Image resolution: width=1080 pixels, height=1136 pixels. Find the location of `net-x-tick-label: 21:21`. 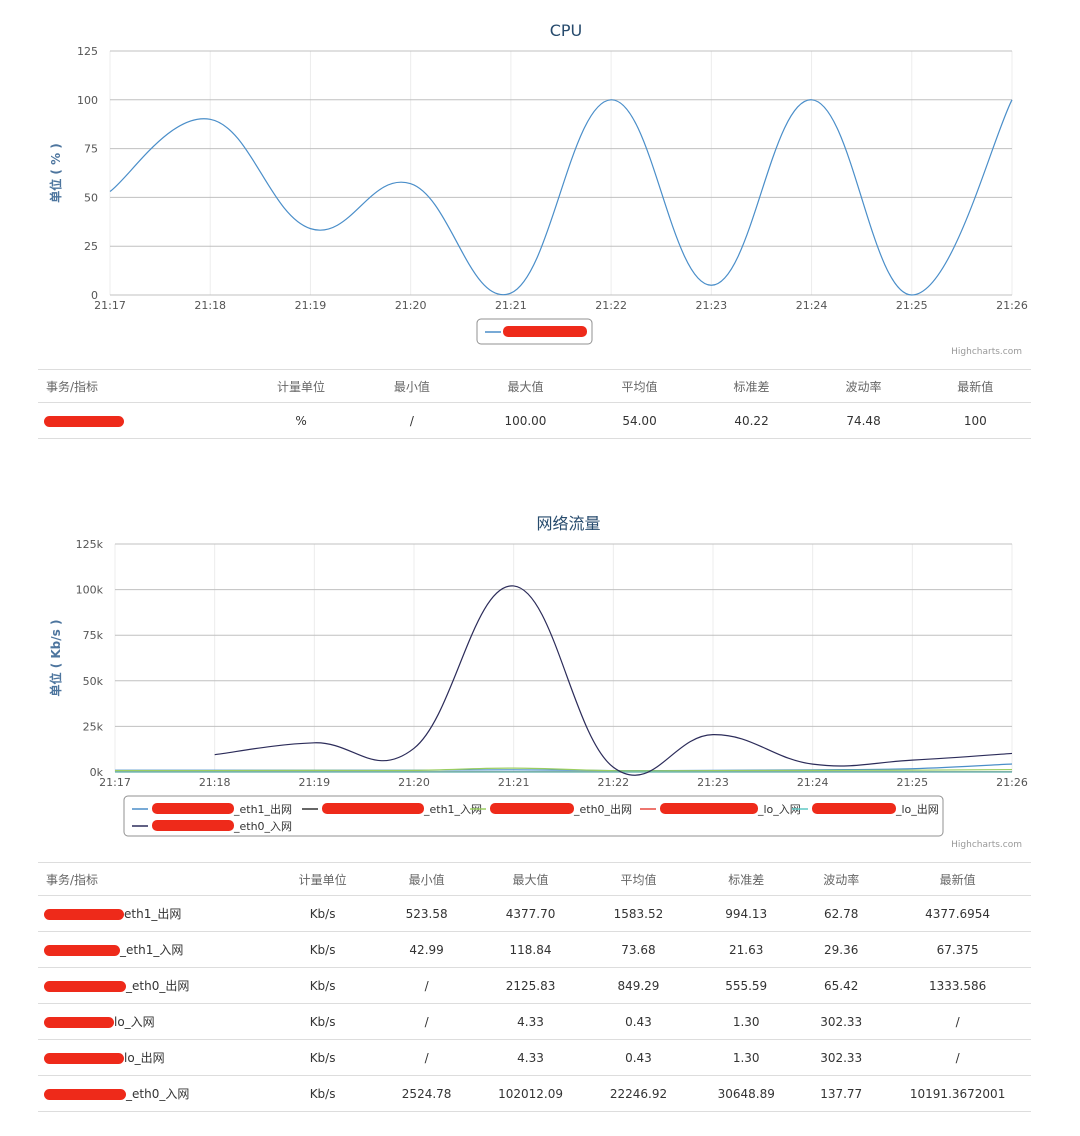

net-x-tick-label: 21:21 is located at coordinates (514, 782).